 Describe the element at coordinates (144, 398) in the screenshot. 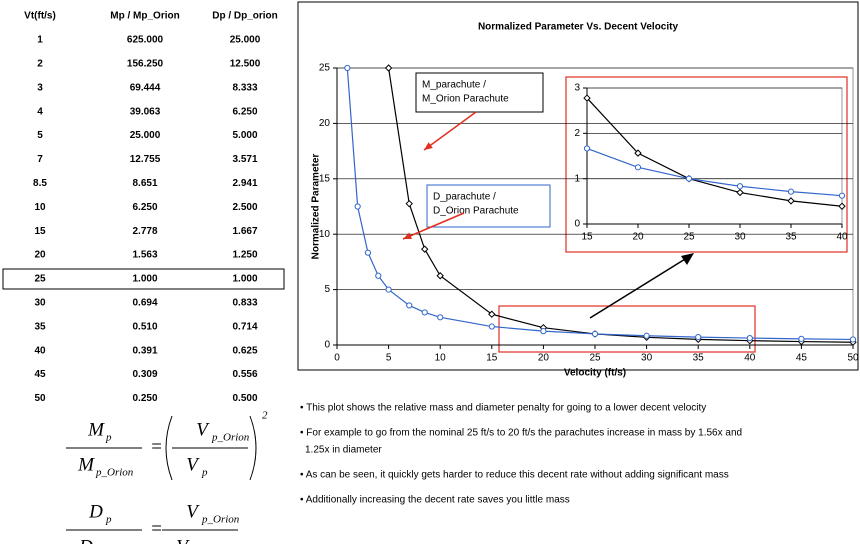

I see `table-cell: 0.250` at that location.